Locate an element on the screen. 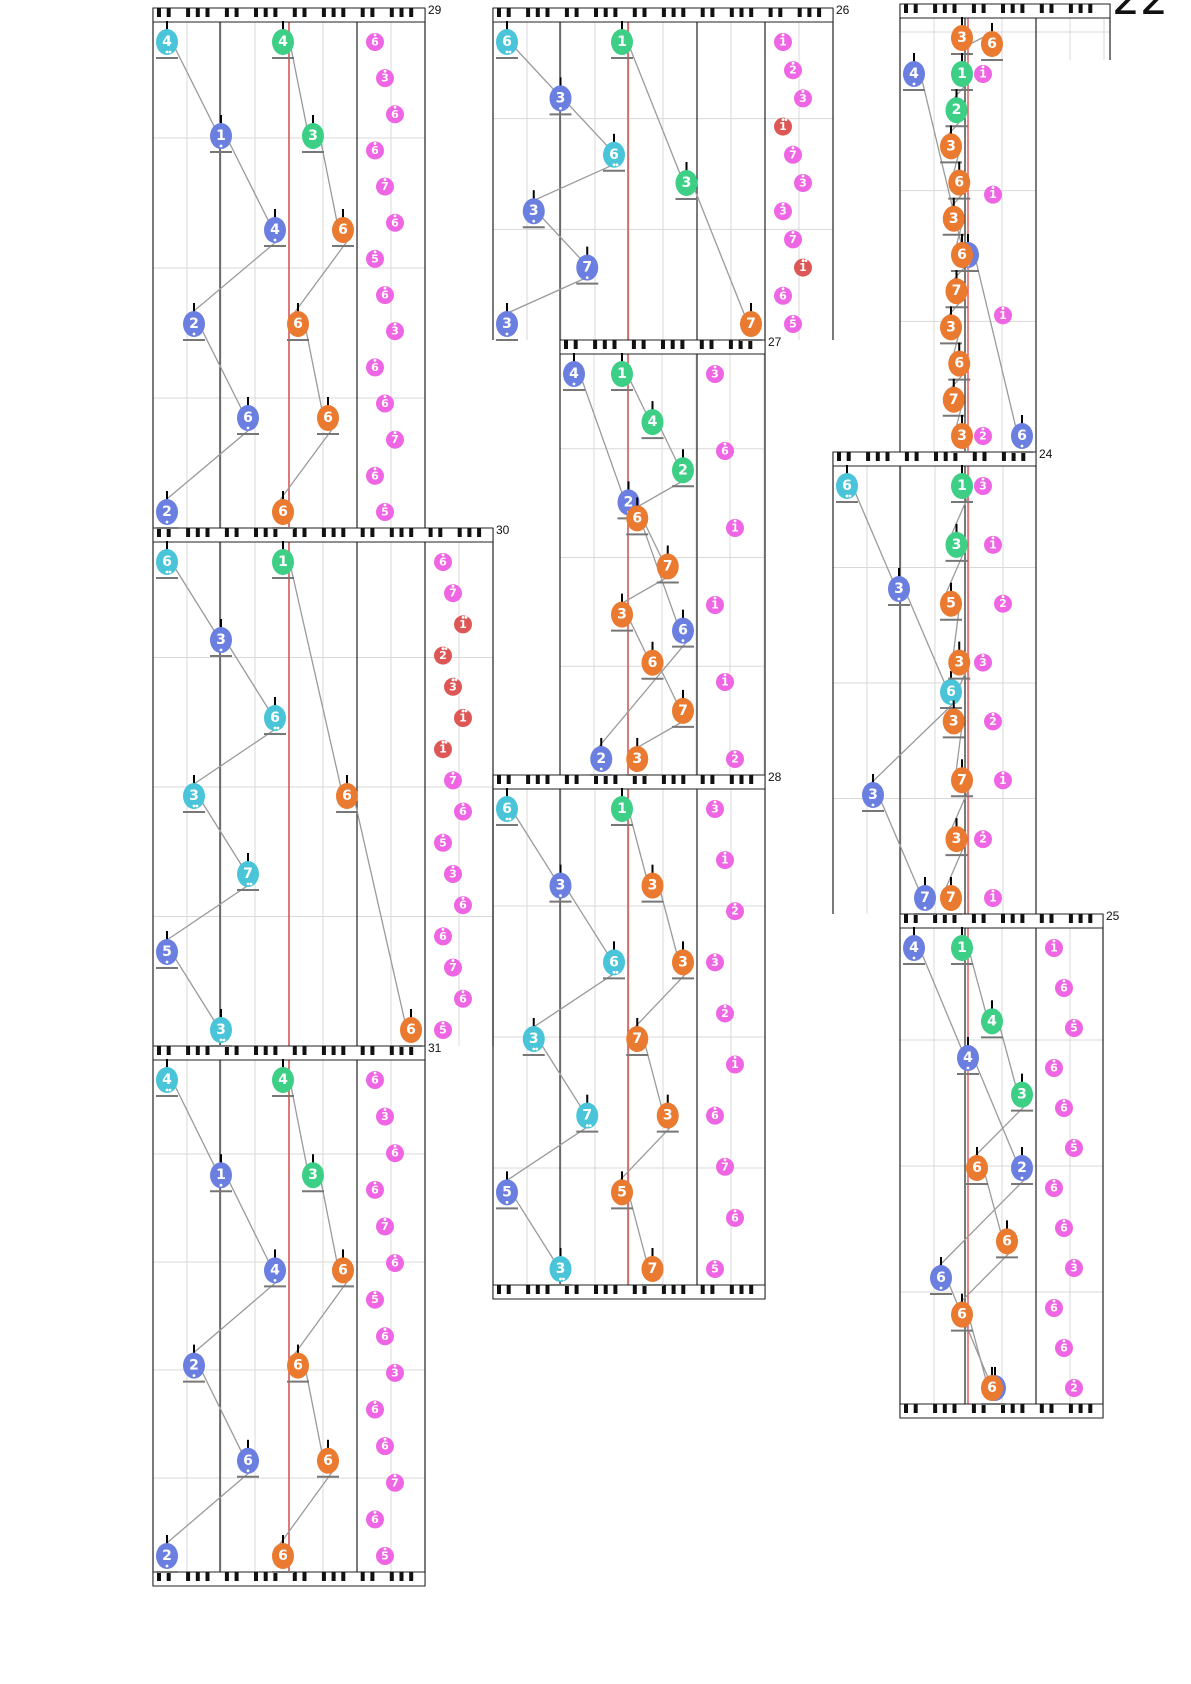 This screenshot has width=1191, height=1684. note-digit: 4 is located at coordinates (914, 74).